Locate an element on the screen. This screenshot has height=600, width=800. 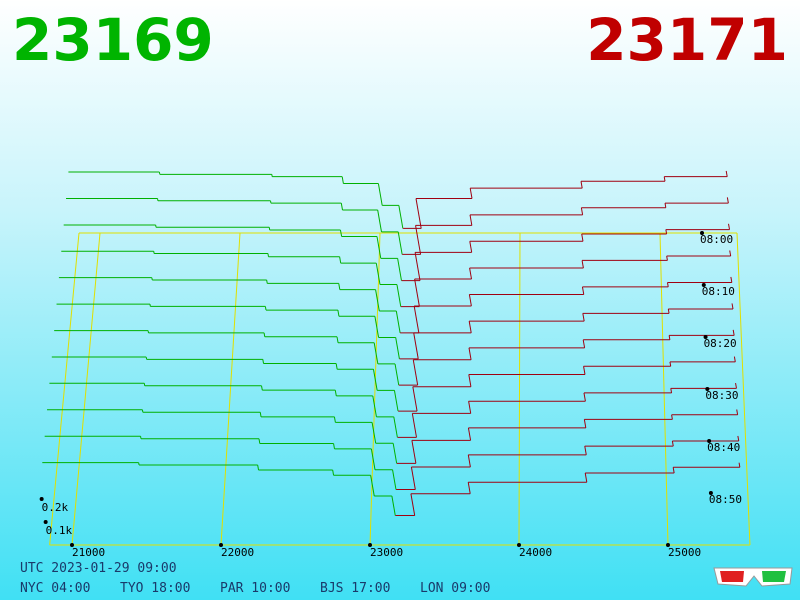
time-tick-label: 08:50 is located at coordinates (725, 499).